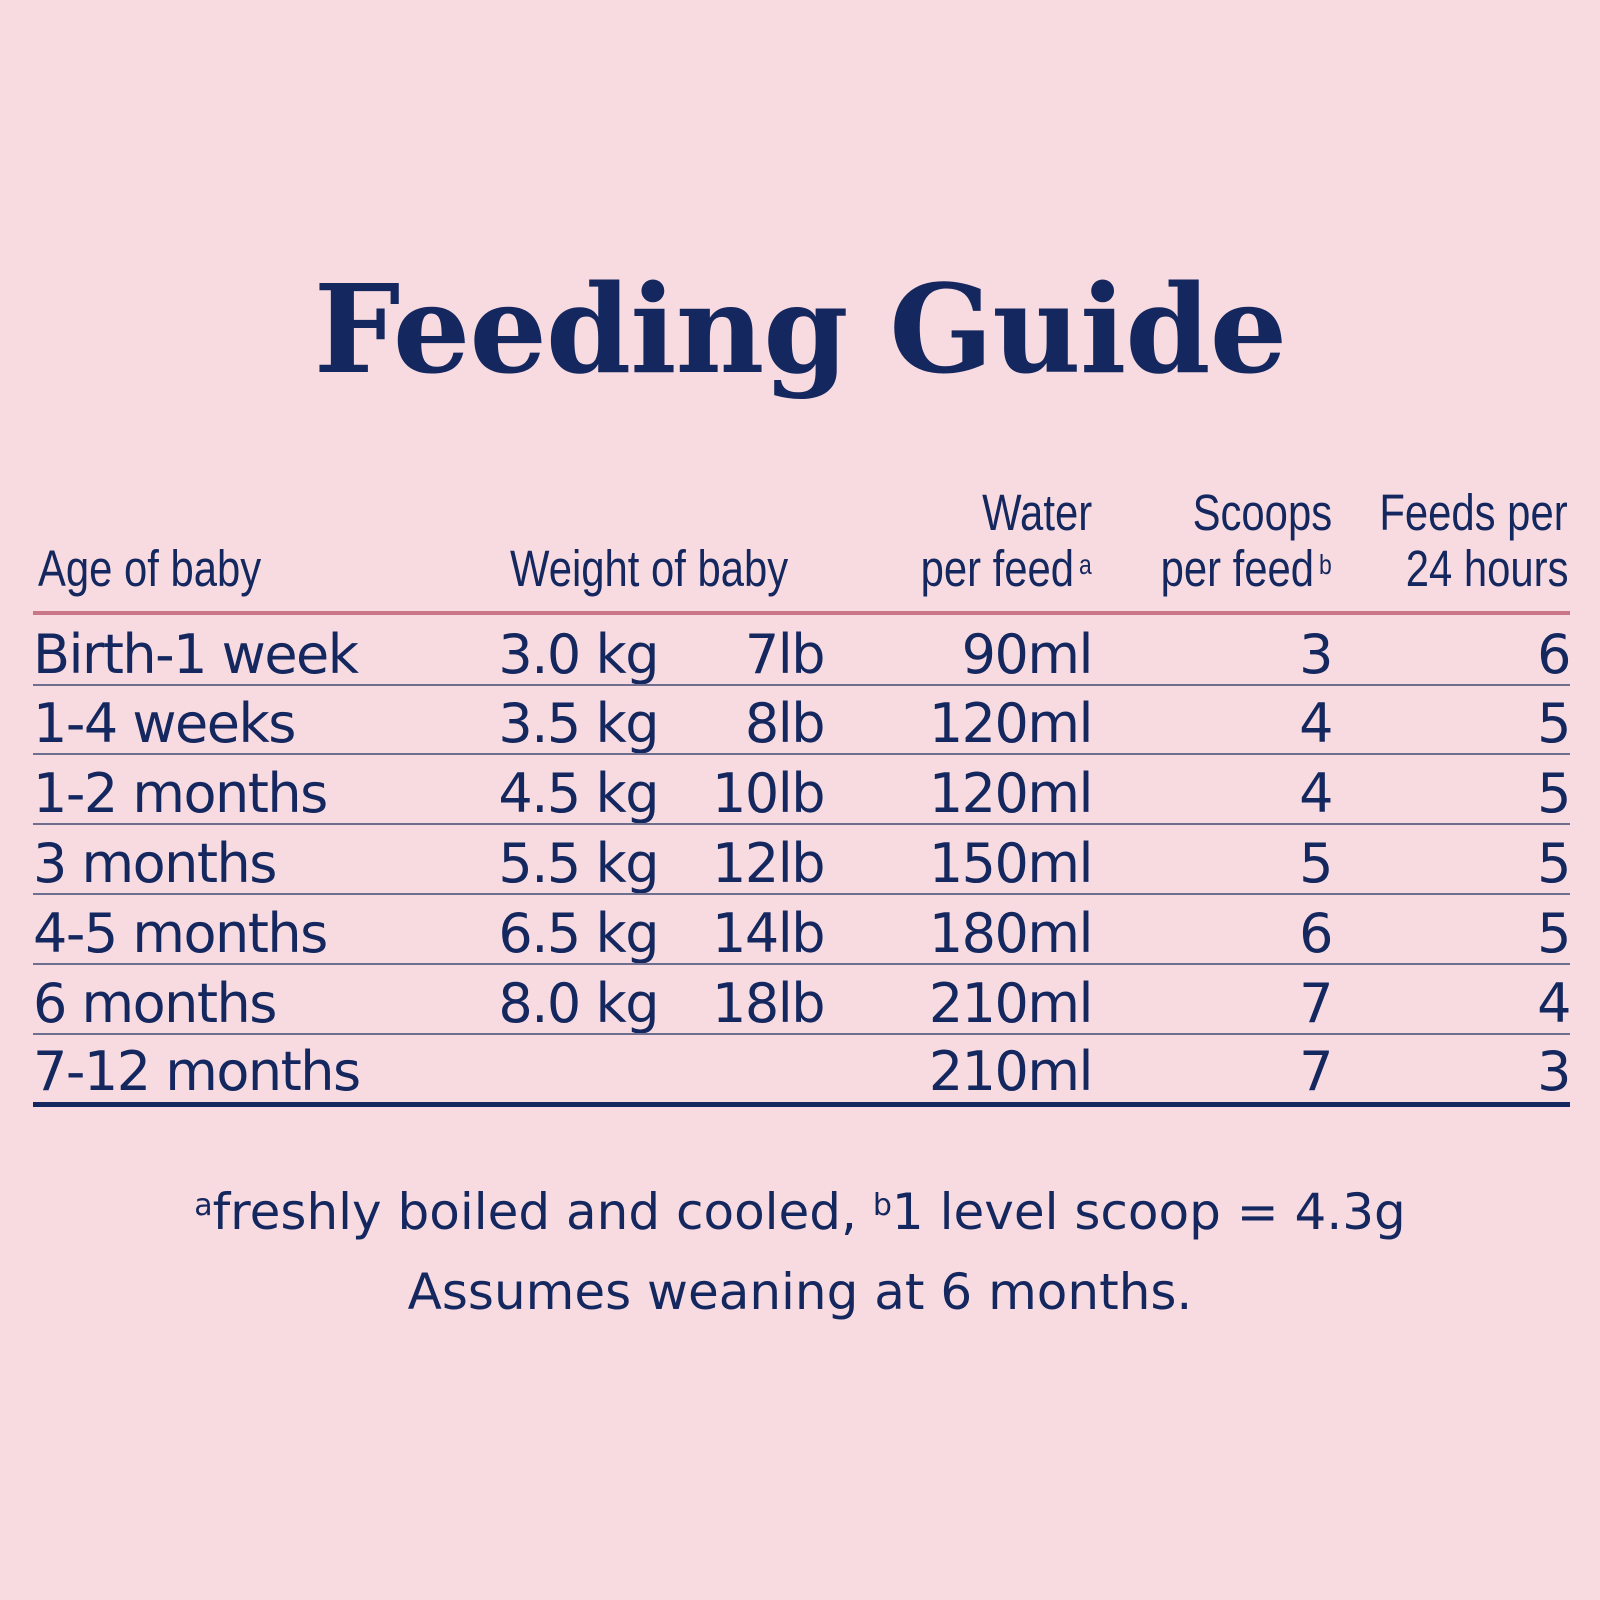 The width and height of the screenshot is (1600, 1600). Describe the element at coordinates (1325, 564) in the screenshot. I see `footnote-mark-b: b` at that location.